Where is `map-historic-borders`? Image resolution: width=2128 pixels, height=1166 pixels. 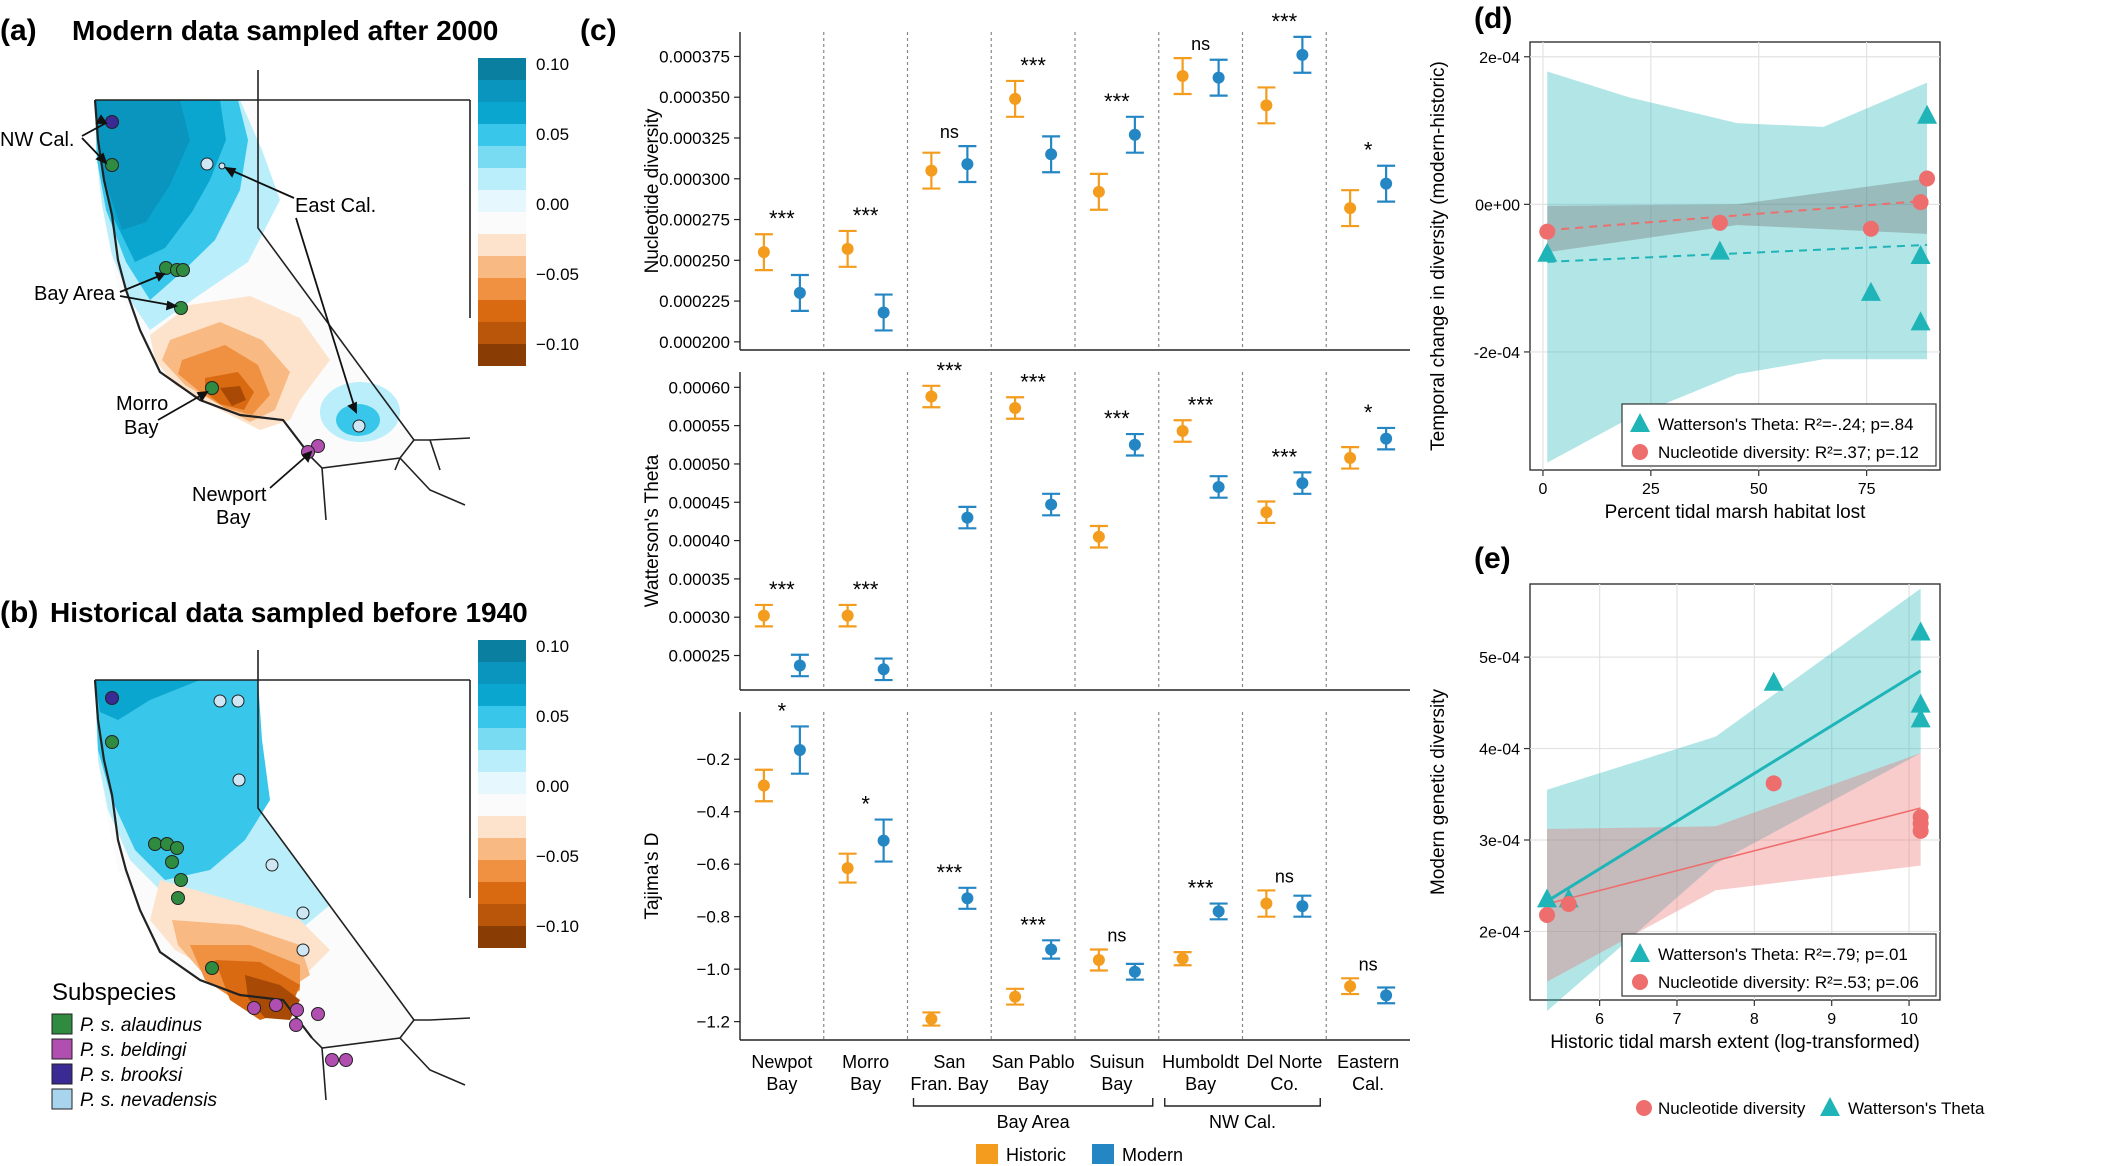 map-historic-borders is located at coordinates (282, 875).